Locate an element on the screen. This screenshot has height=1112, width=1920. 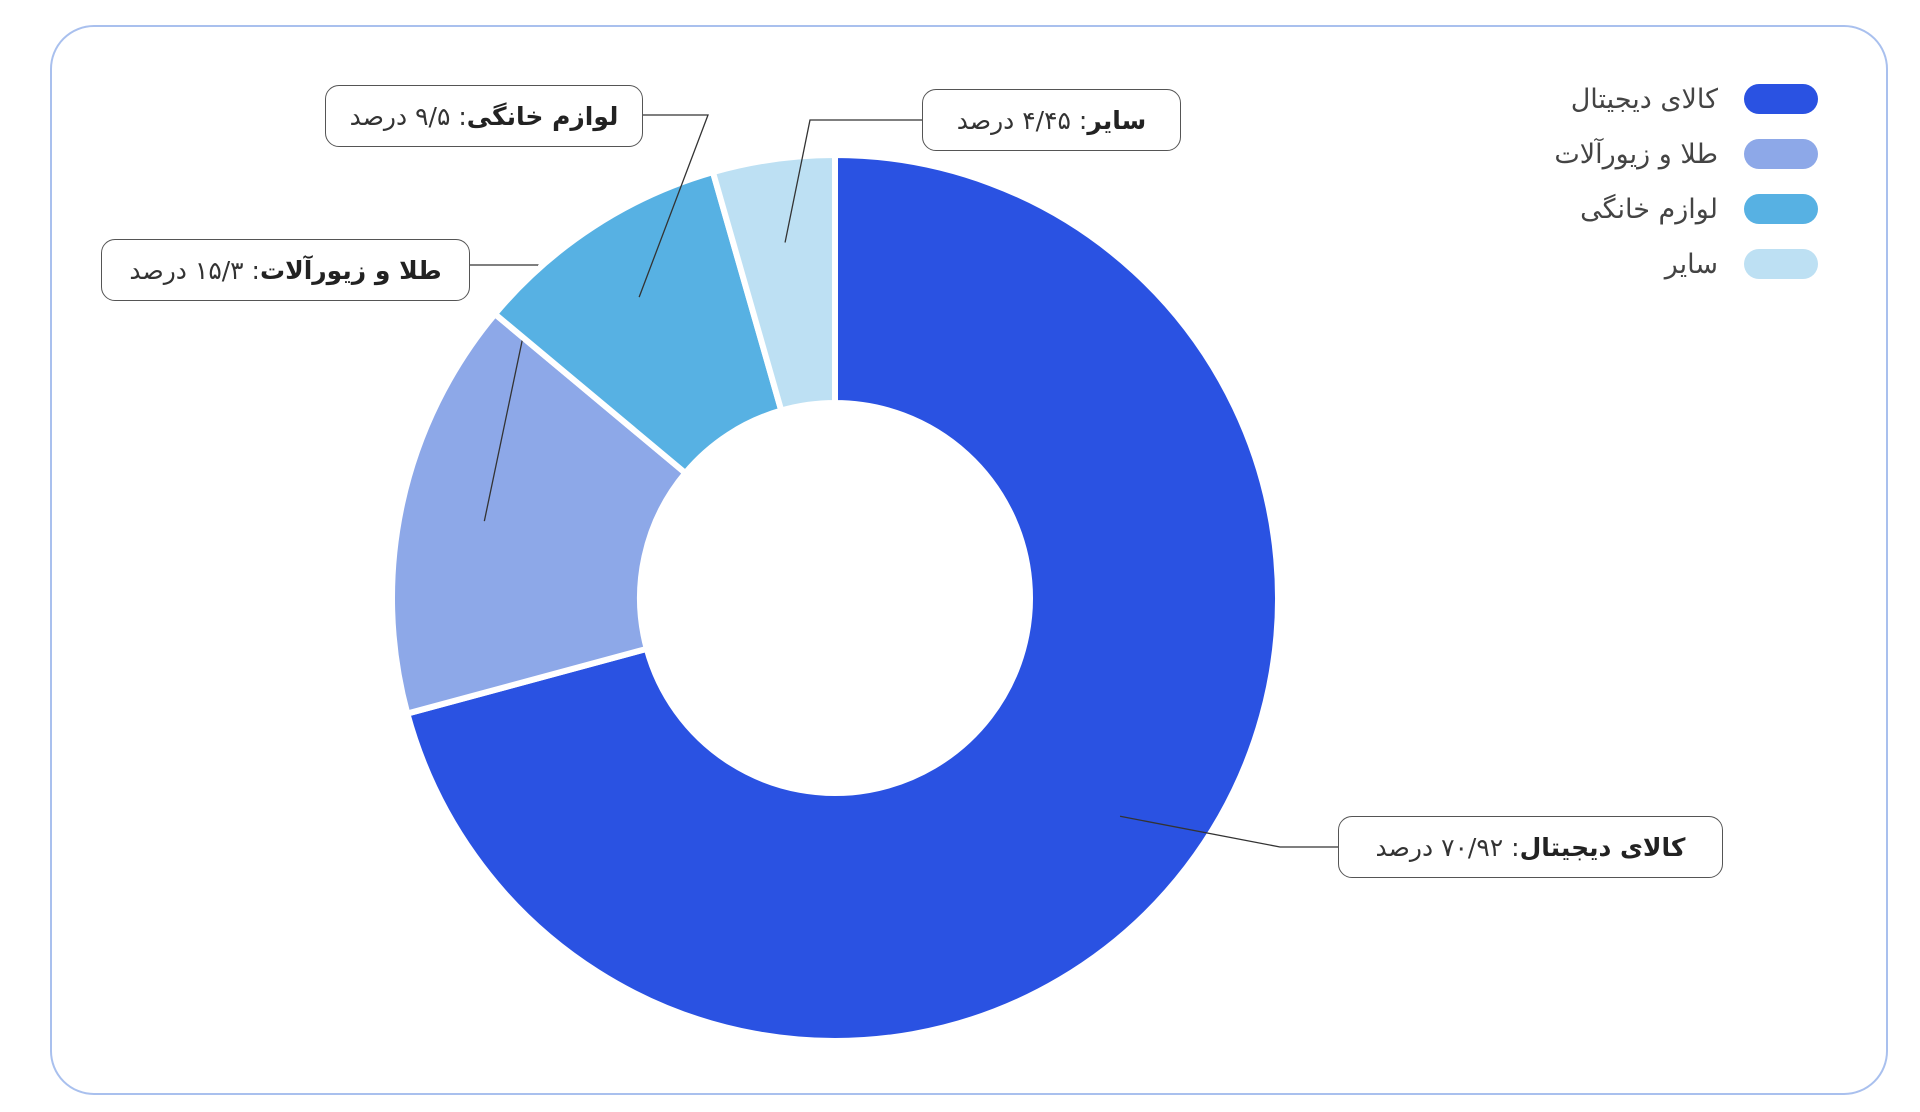
callout-category: طلا و زیورآلات is located at coordinates (350, 270).